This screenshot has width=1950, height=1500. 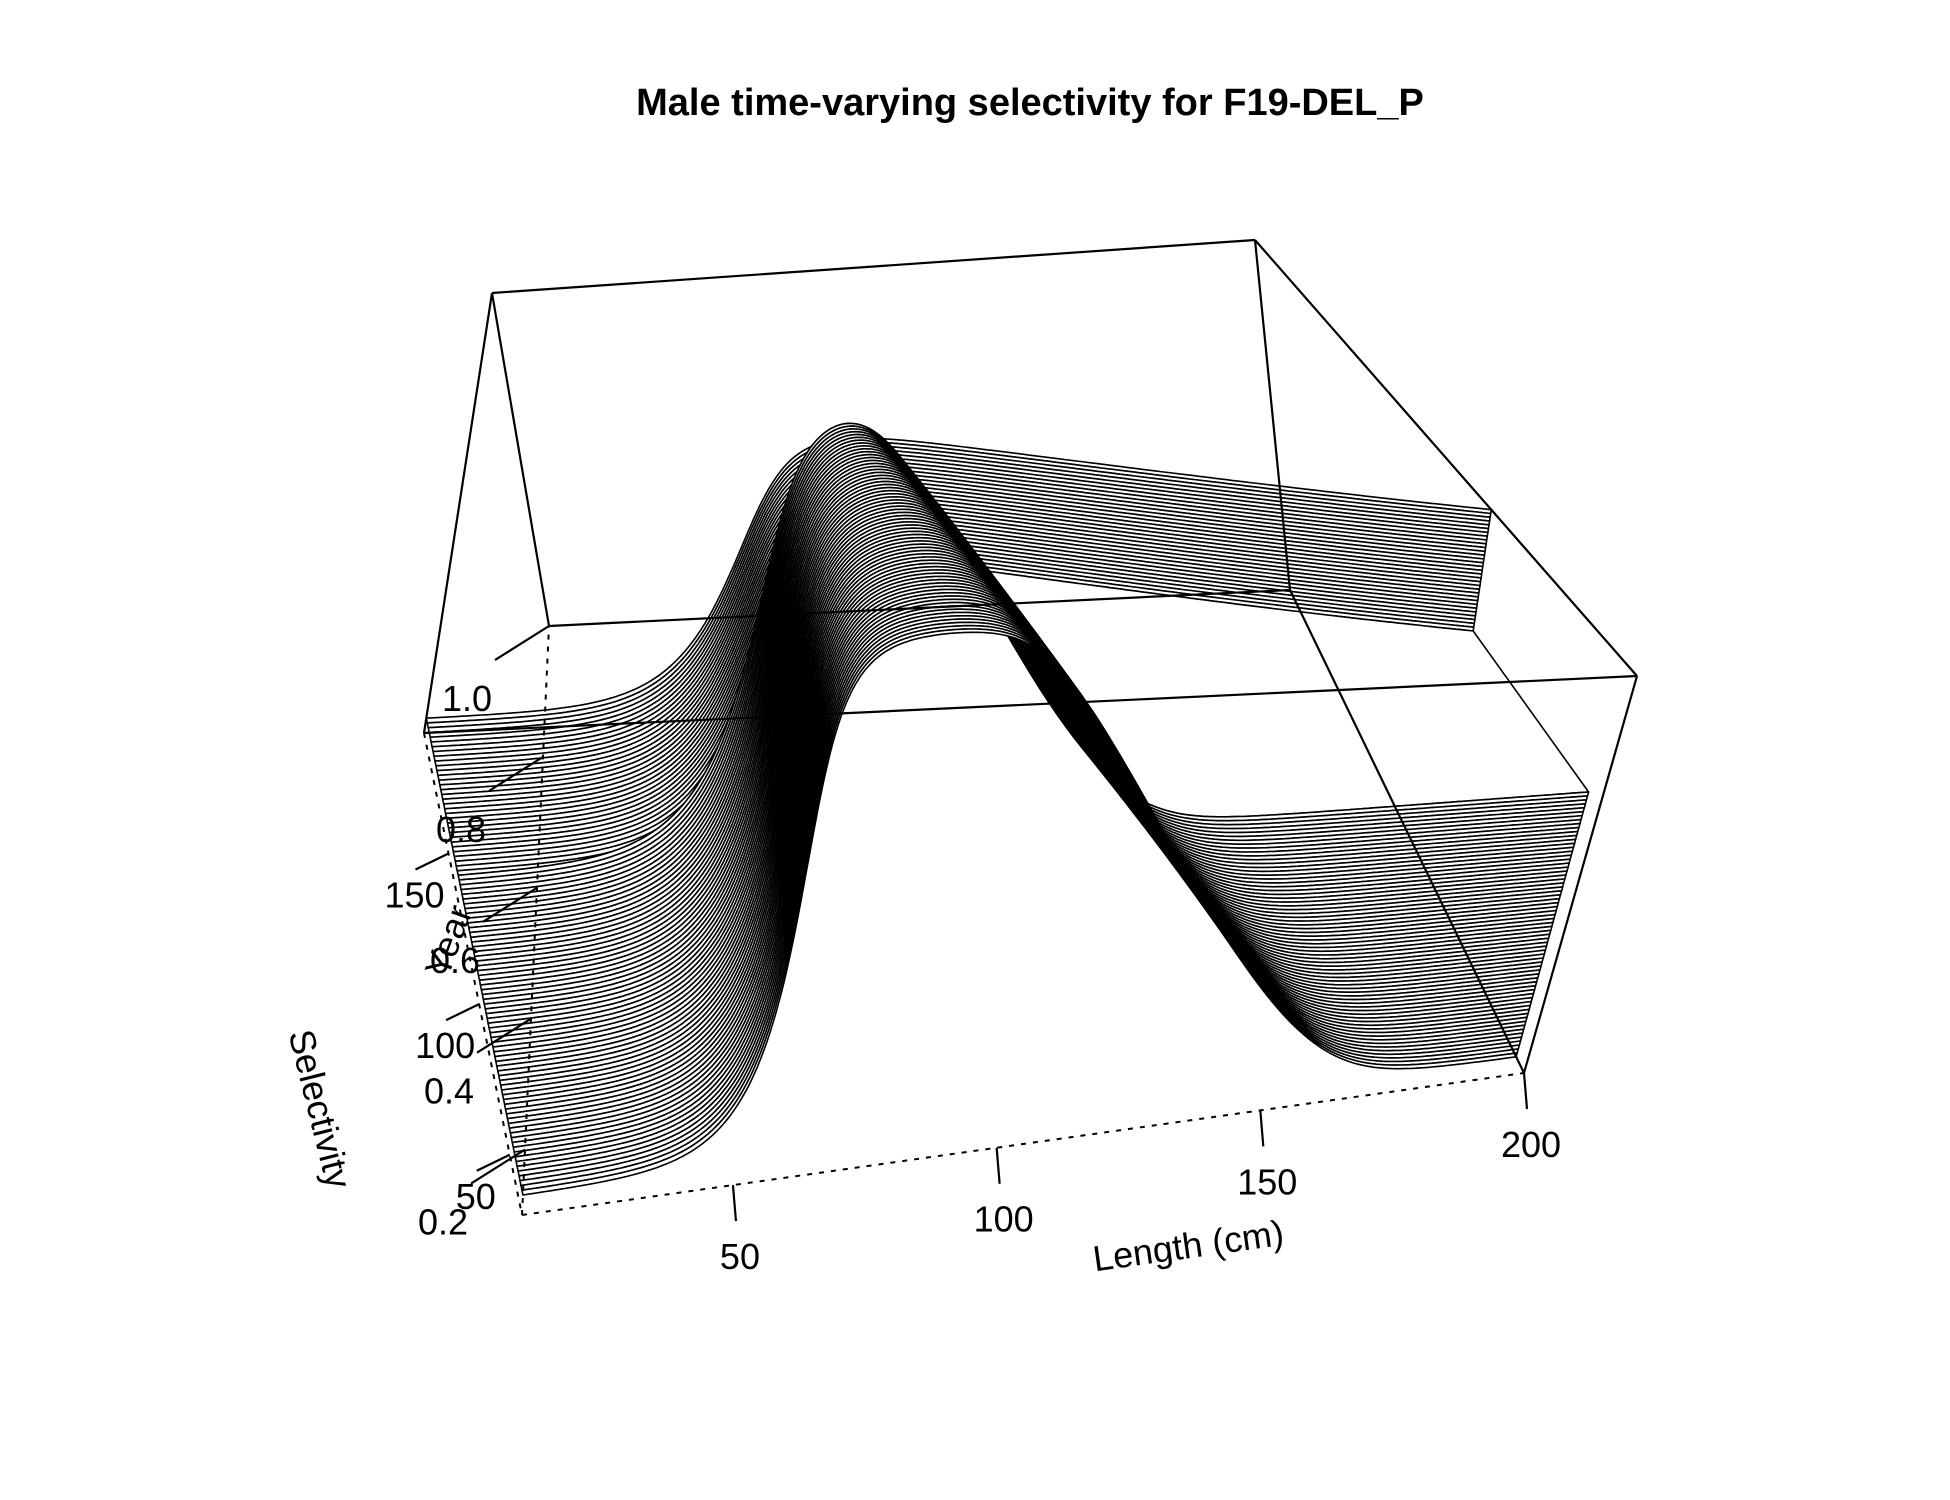 I want to click on z-axis-label: Selectivity, so click(x=320, y=1108).